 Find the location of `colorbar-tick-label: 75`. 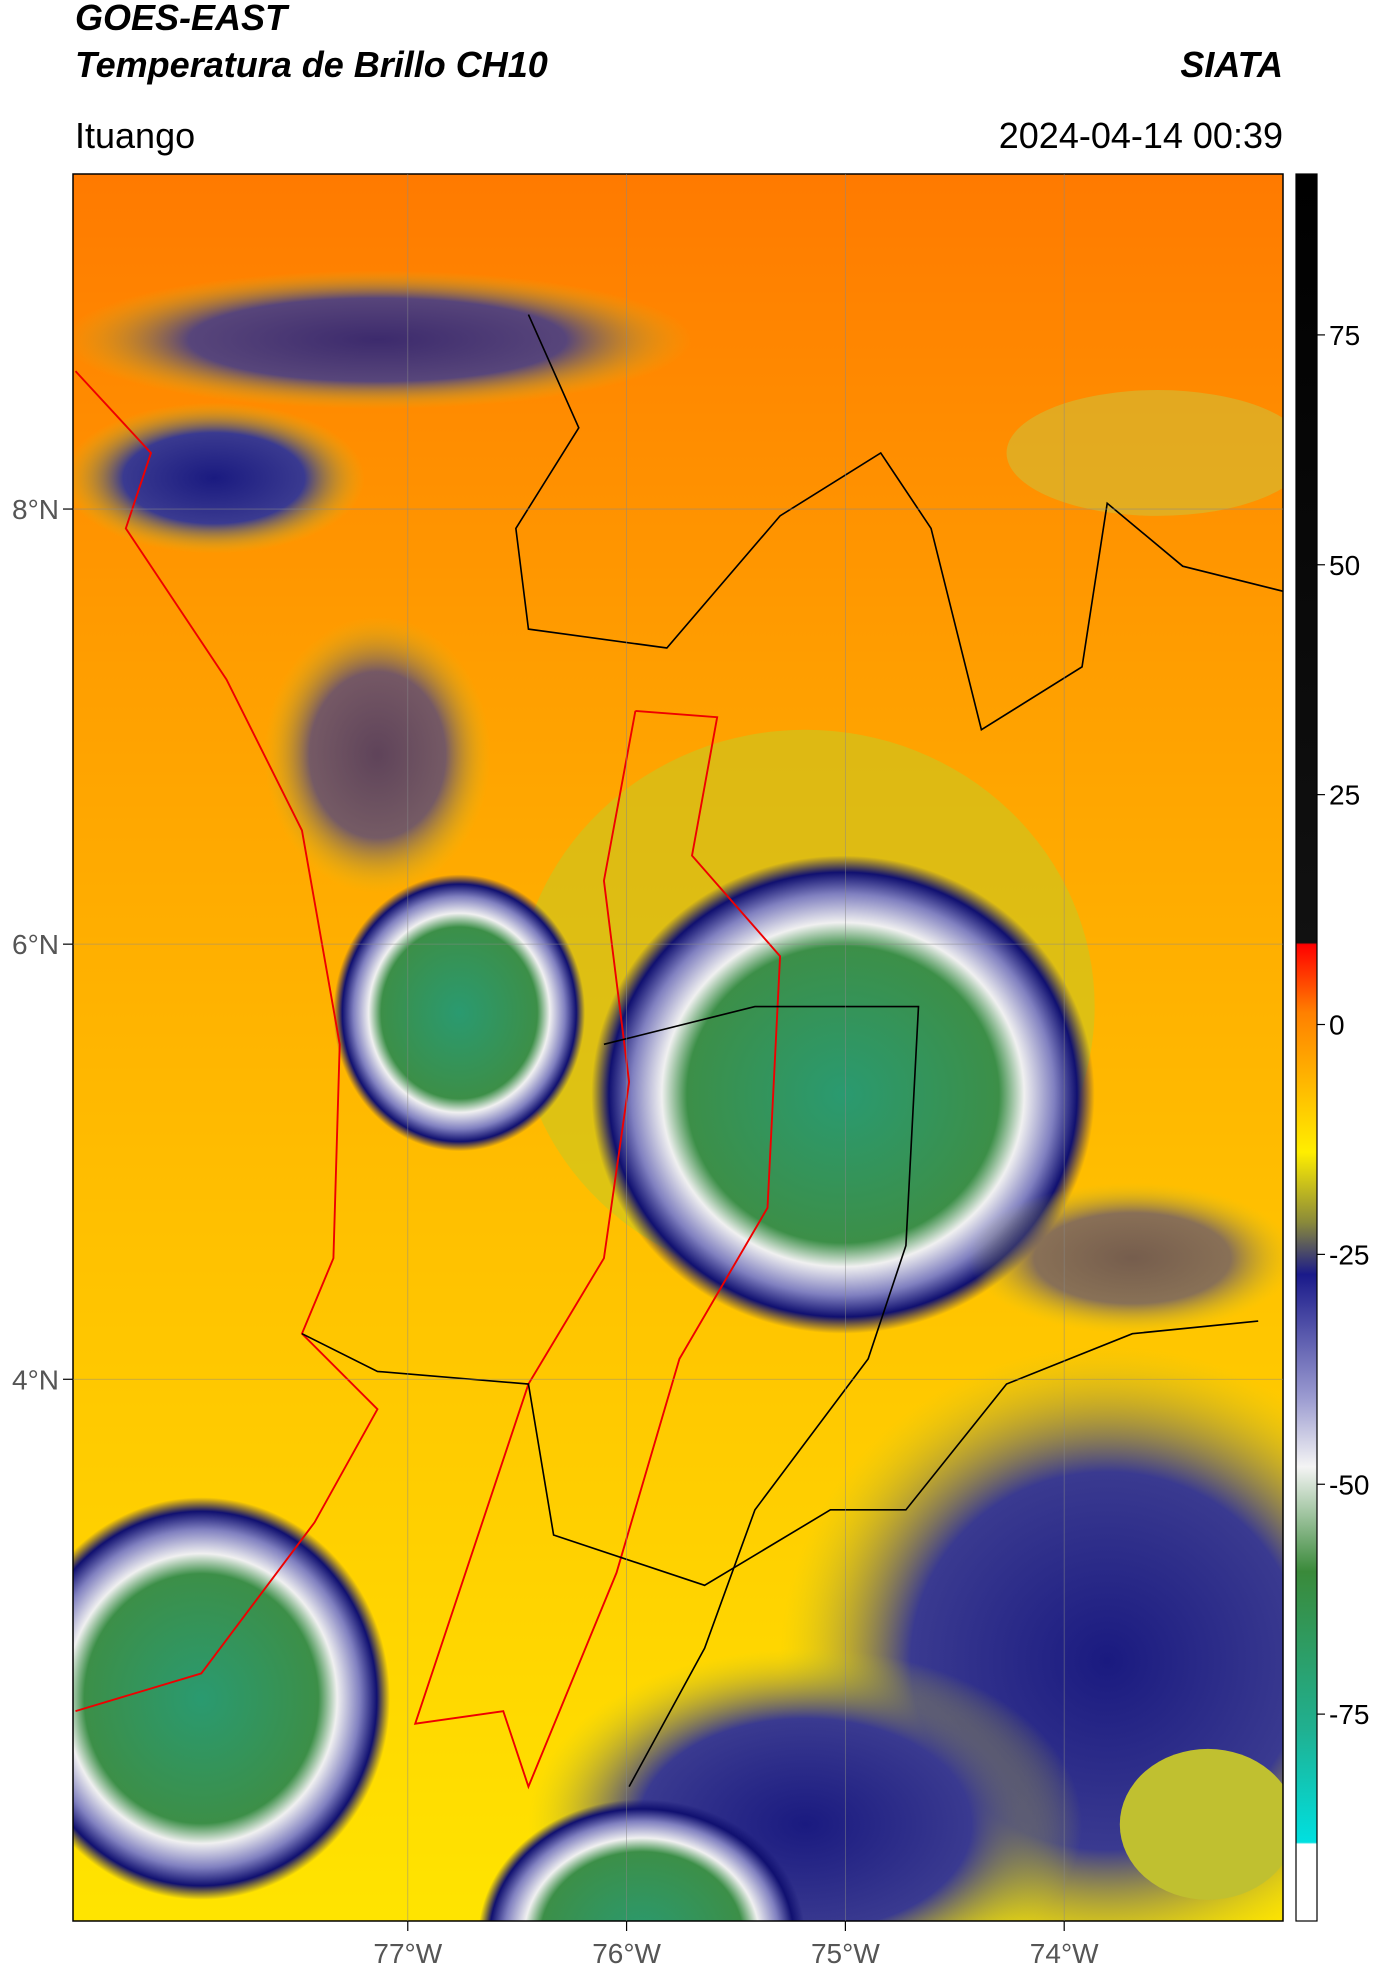

colorbar-tick-label: 75 is located at coordinates (1344, 335).